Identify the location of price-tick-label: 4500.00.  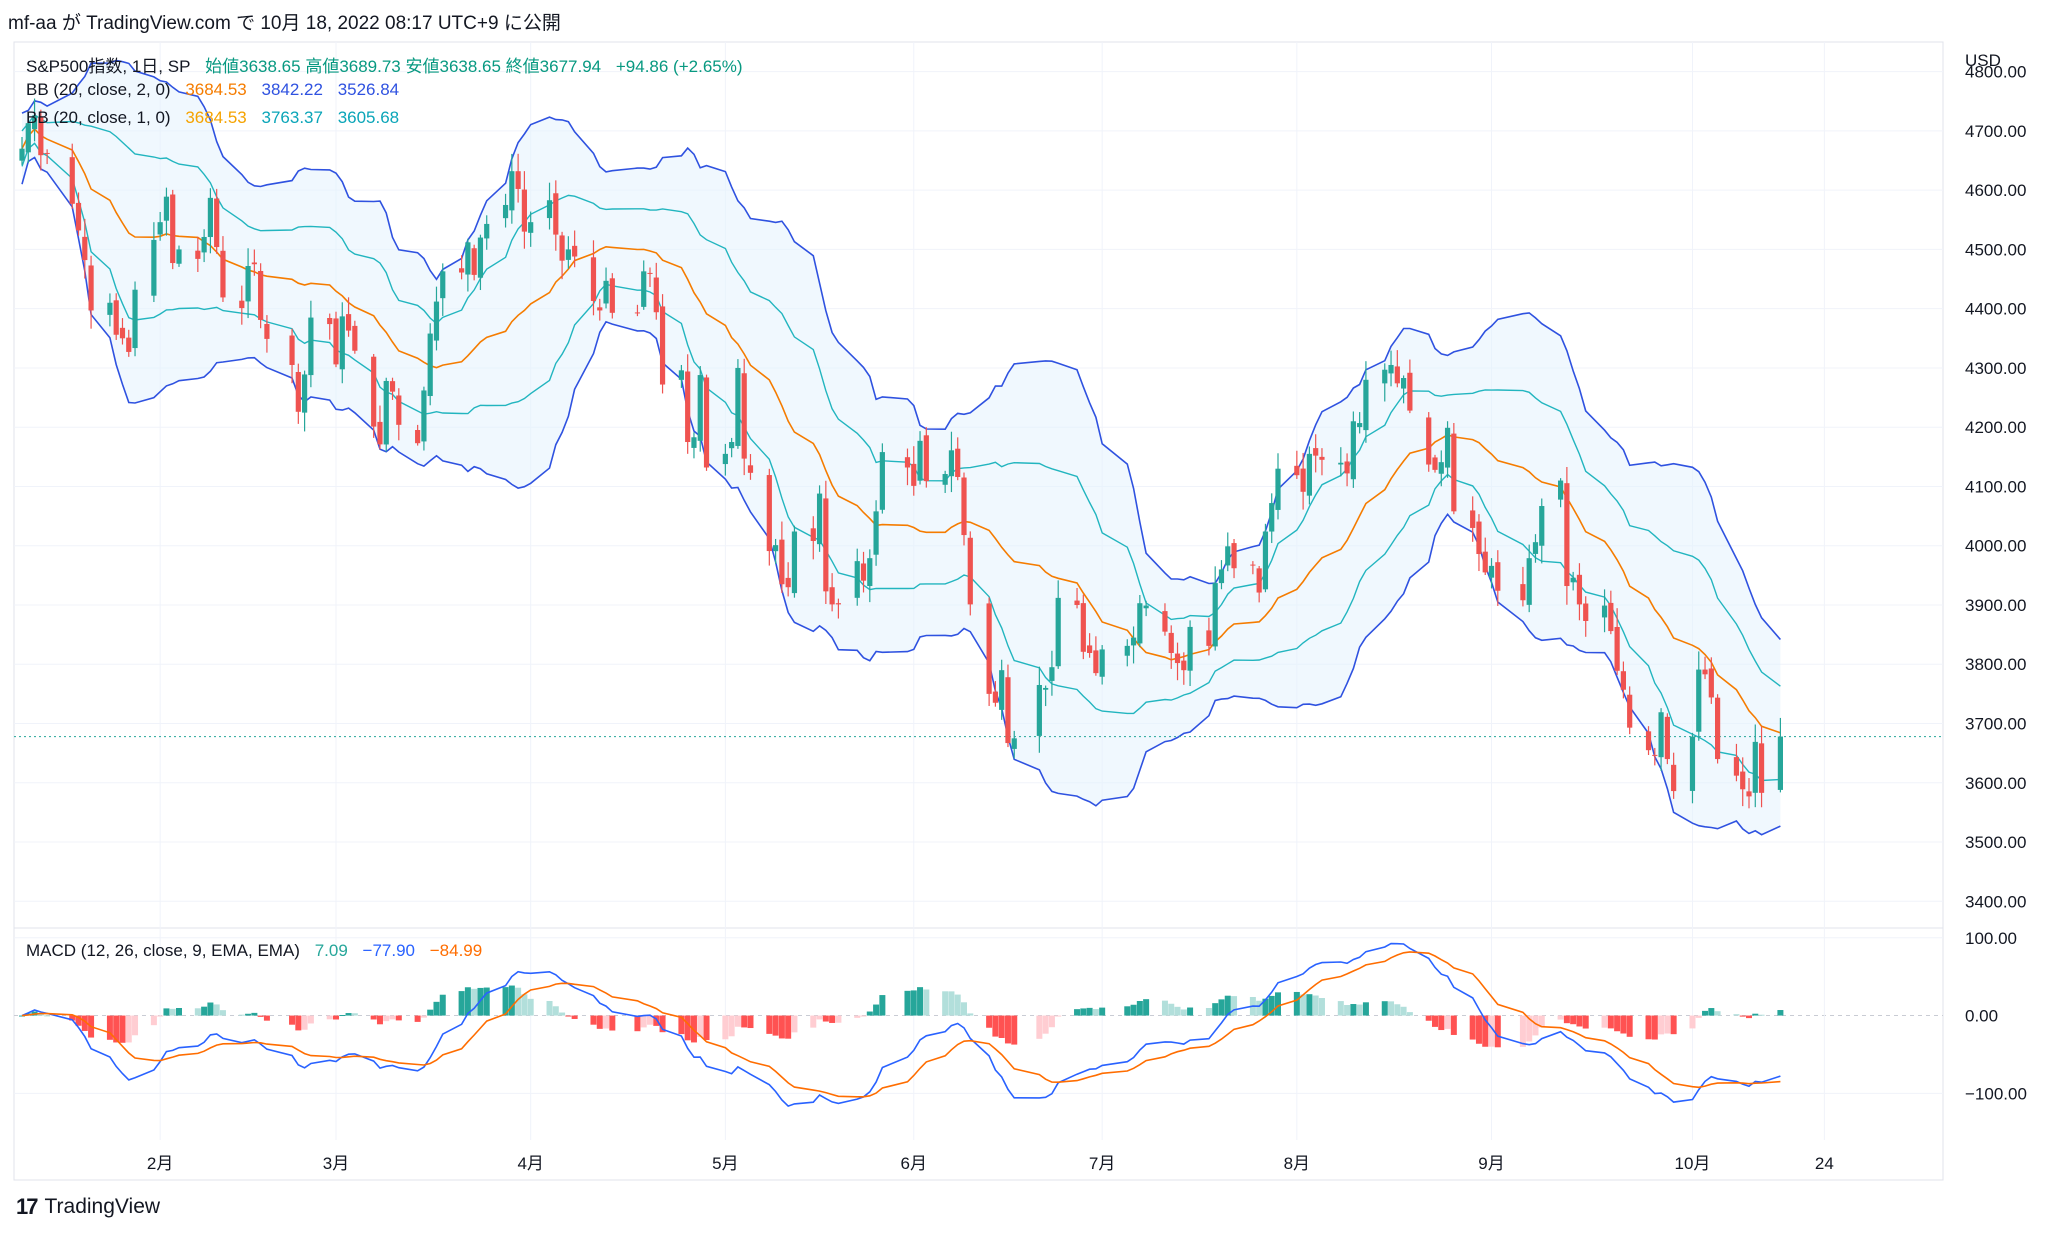
(1995, 249).